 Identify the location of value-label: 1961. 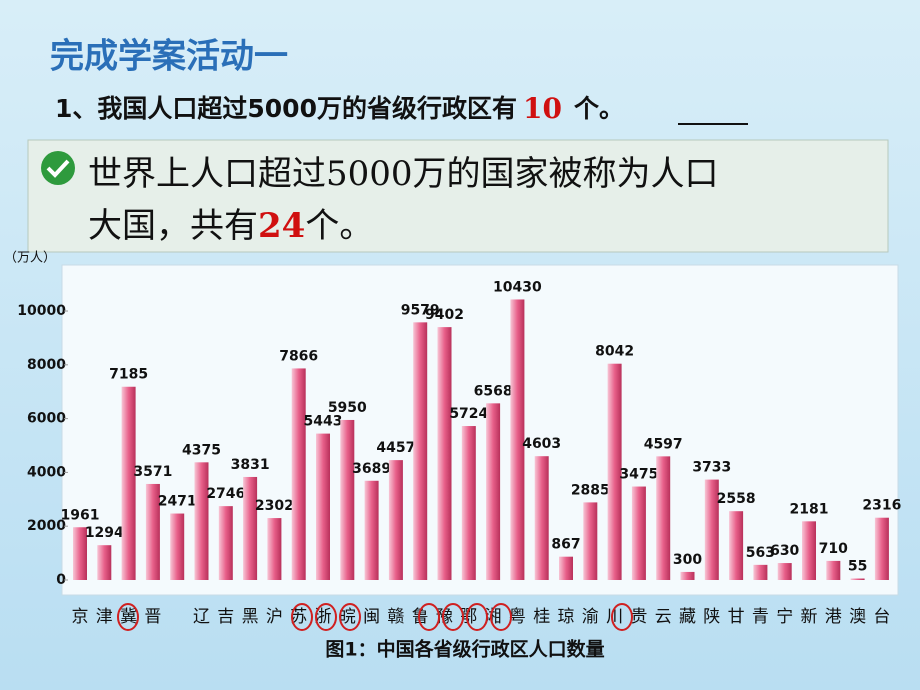
(80, 515).